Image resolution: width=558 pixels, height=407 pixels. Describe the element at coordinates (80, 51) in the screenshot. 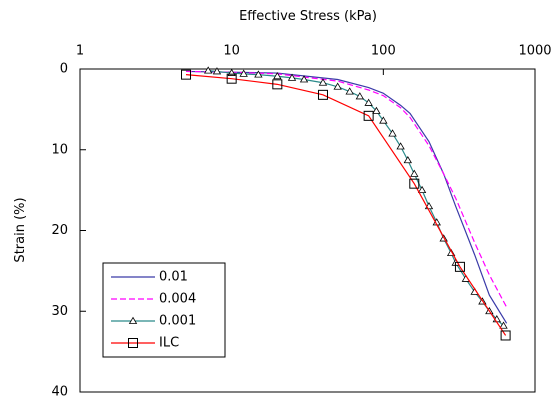

I see `x-tick-label: 1` at that location.